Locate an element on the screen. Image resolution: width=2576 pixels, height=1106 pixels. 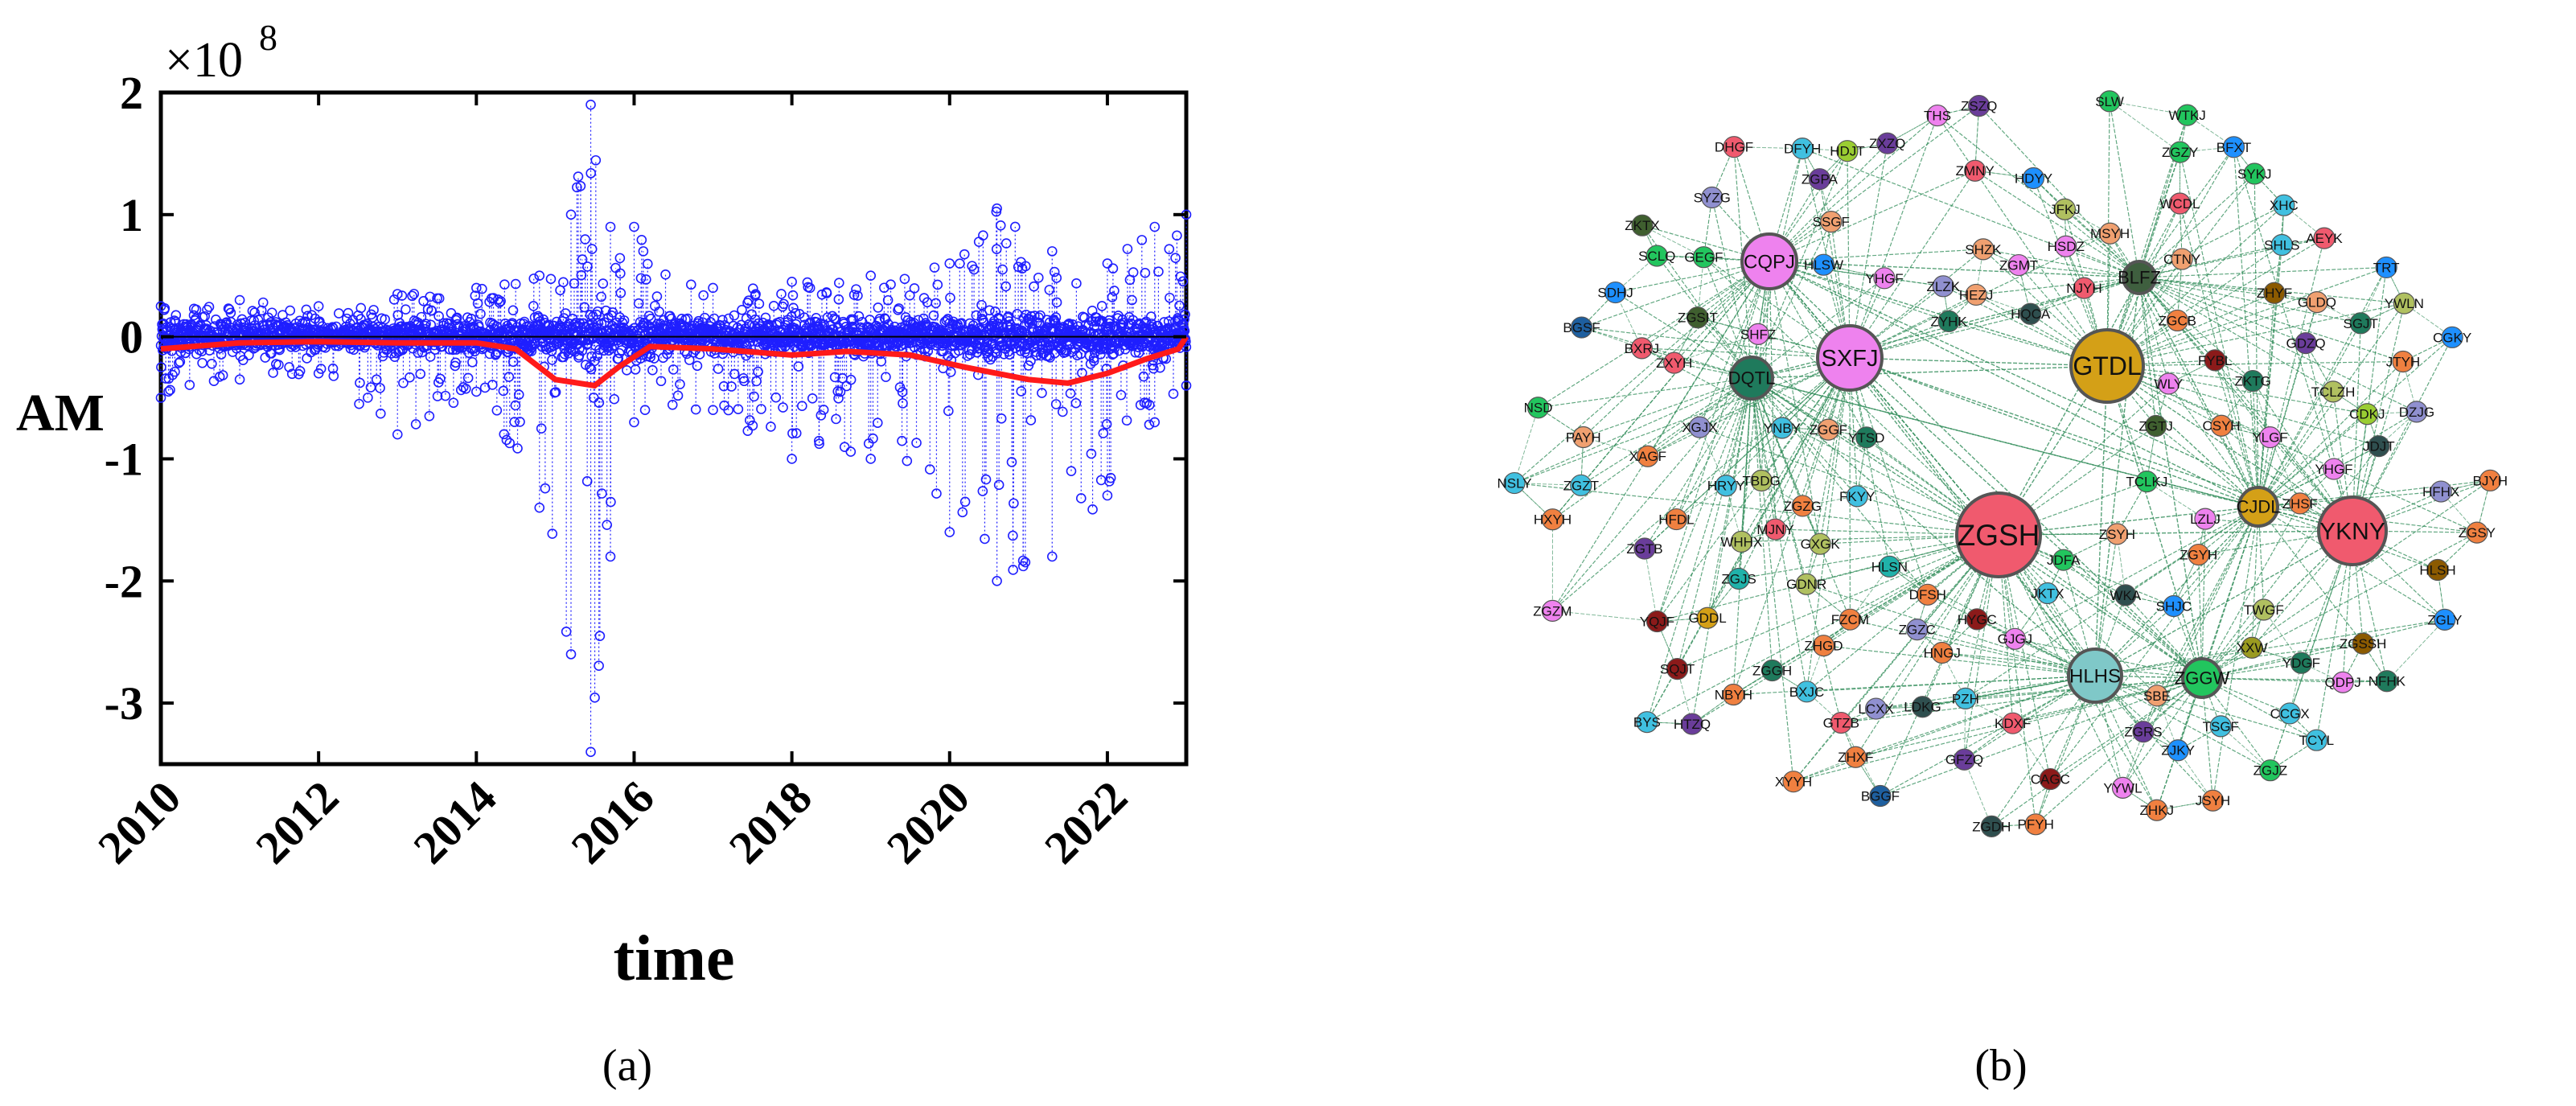
node-label: YYWL is located at coordinates (2122, 788).